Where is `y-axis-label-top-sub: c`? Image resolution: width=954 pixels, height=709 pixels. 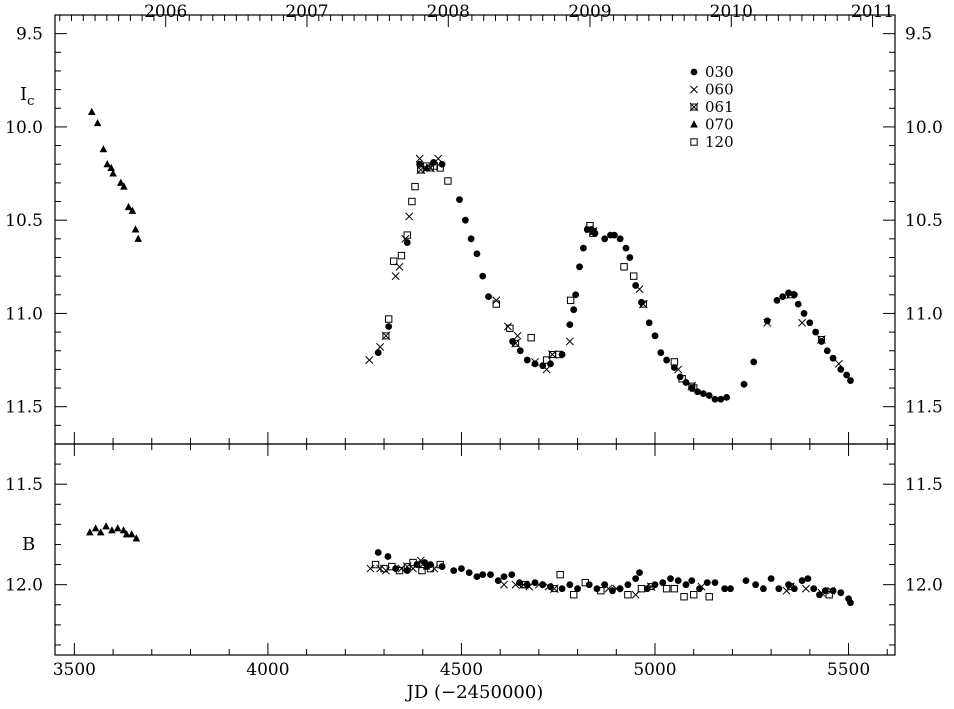
y-axis-label-top-sub: c is located at coordinates (30, 101).